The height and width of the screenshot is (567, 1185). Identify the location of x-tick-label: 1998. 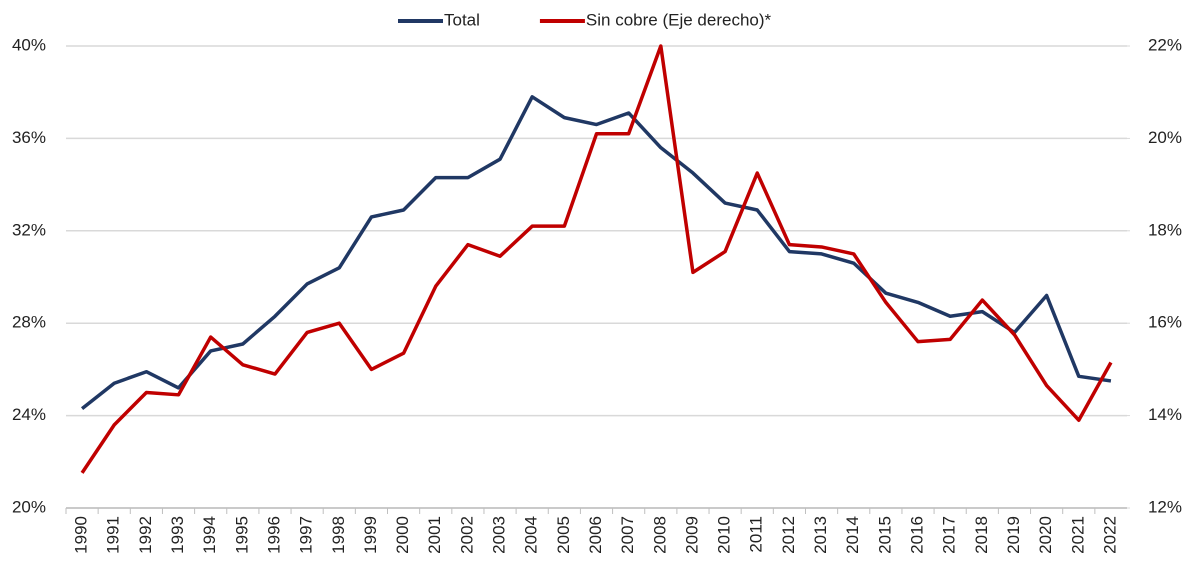
(338, 535).